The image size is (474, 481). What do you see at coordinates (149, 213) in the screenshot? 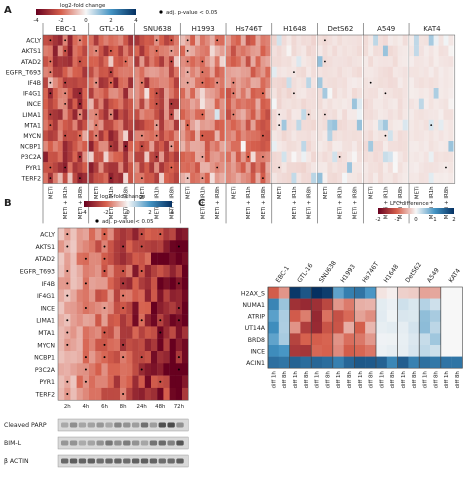
I see `panel-b-legend-tick: 2` at bounding box center [149, 213].